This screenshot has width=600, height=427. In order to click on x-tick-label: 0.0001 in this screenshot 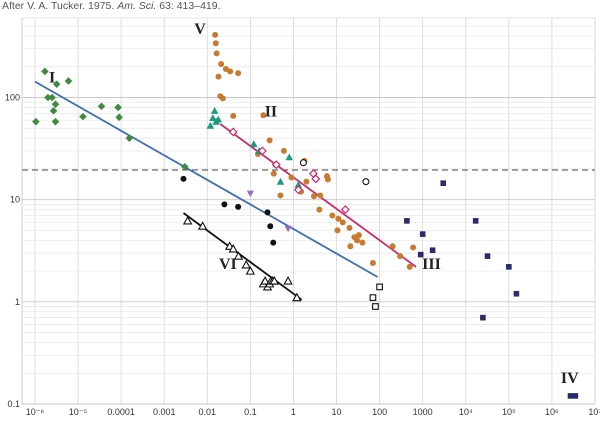, I will do `click(121, 412)`.